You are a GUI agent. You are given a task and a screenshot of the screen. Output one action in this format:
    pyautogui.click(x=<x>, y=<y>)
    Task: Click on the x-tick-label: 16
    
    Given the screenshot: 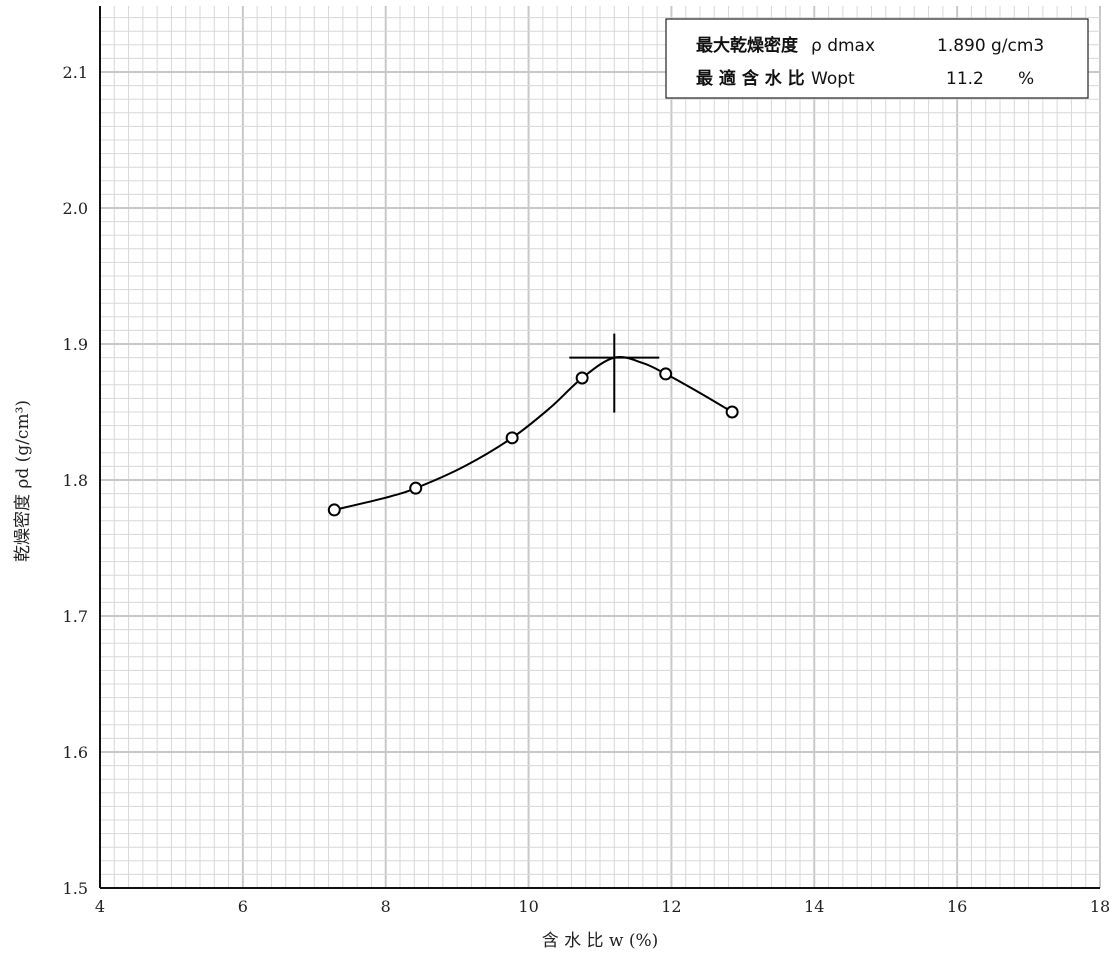 What is the action you would take?
    pyautogui.click(x=957, y=906)
    